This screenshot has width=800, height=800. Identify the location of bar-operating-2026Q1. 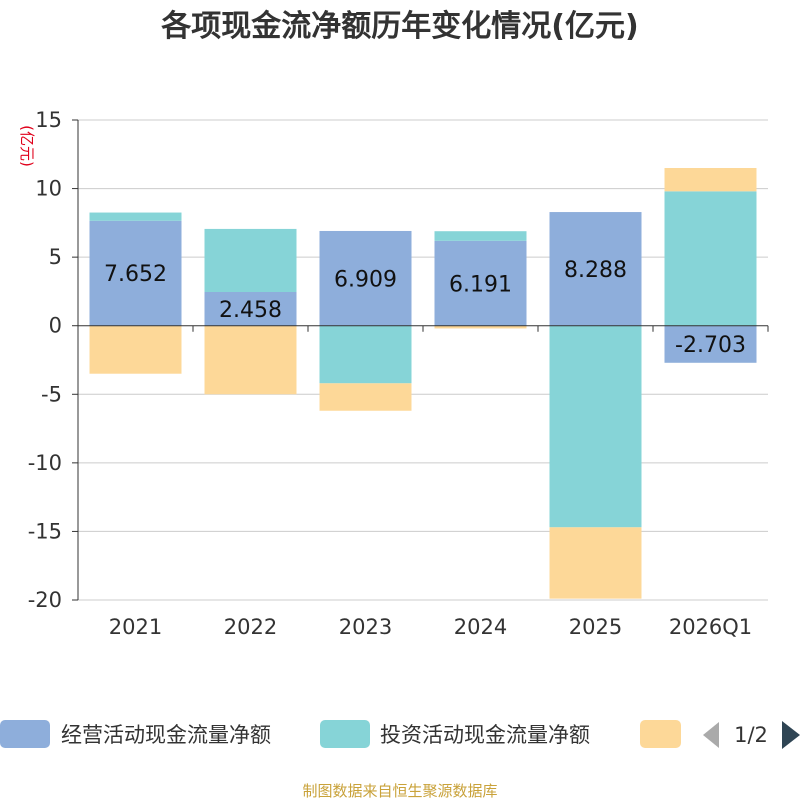
(710, 344).